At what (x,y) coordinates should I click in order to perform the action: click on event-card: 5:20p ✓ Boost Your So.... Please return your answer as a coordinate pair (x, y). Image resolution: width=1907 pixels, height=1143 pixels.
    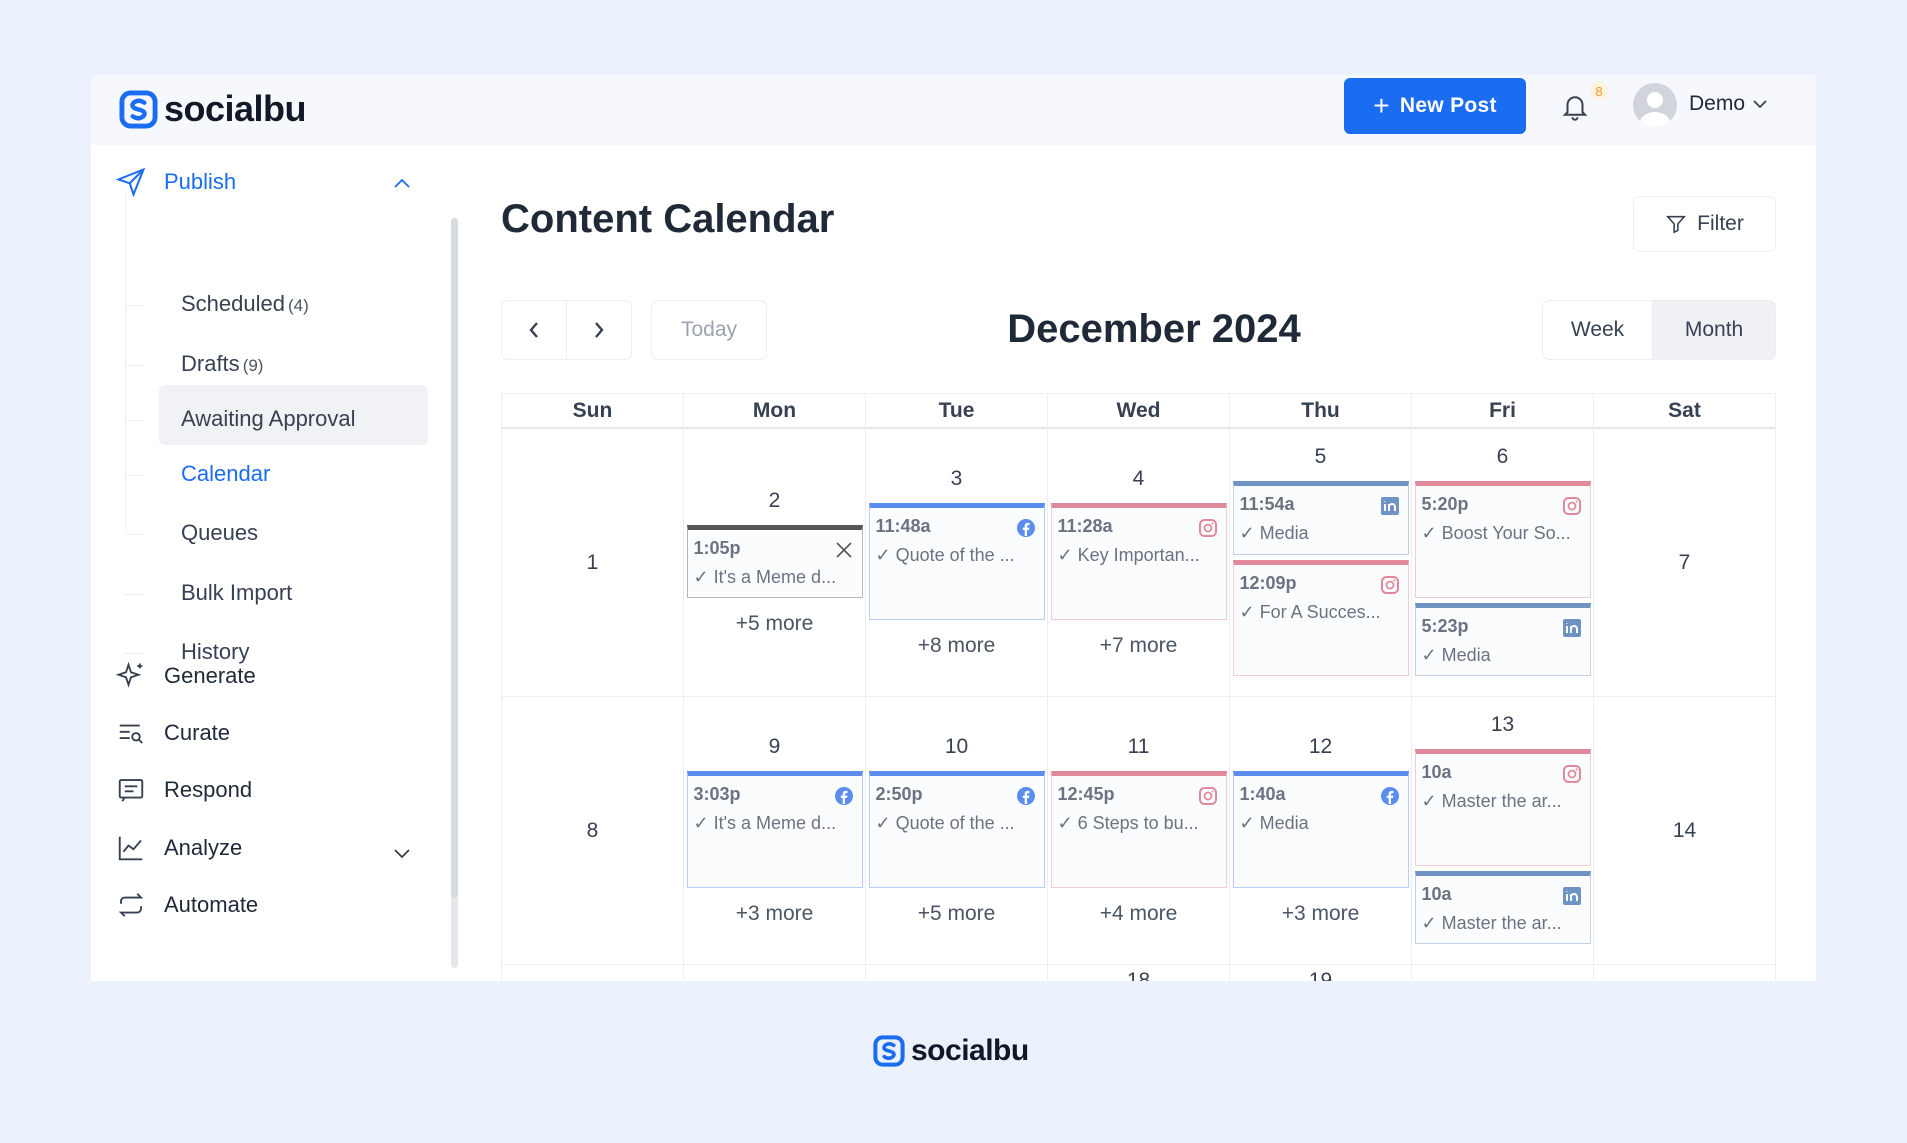
    Looking at the image, I should click on (1502, 539).